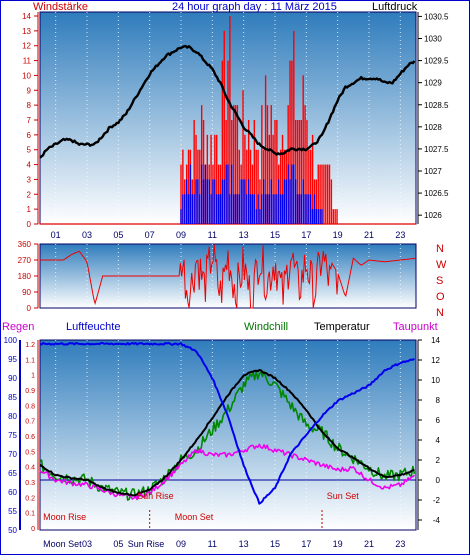 This screenshot has width=470, height=560. What do you see at coordinates (227, 472) in the screenshot?
I see `dewpoint-line` at bounding box center [227, 472].